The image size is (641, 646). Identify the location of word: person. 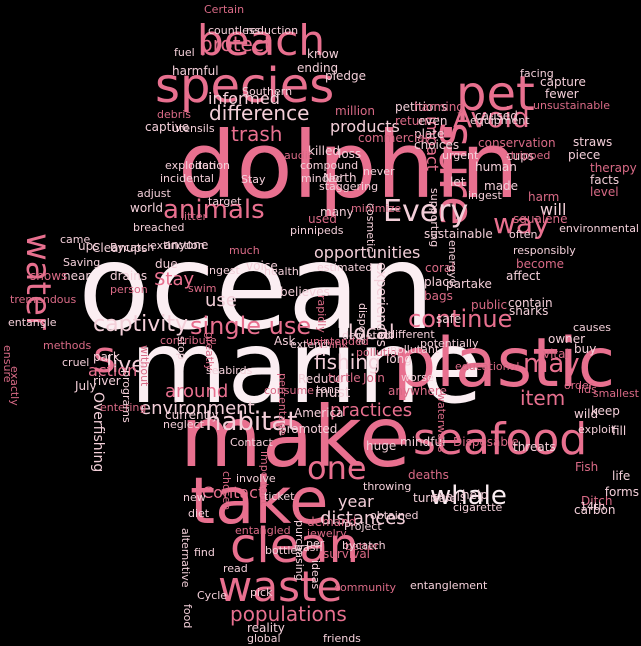
(129, 289).